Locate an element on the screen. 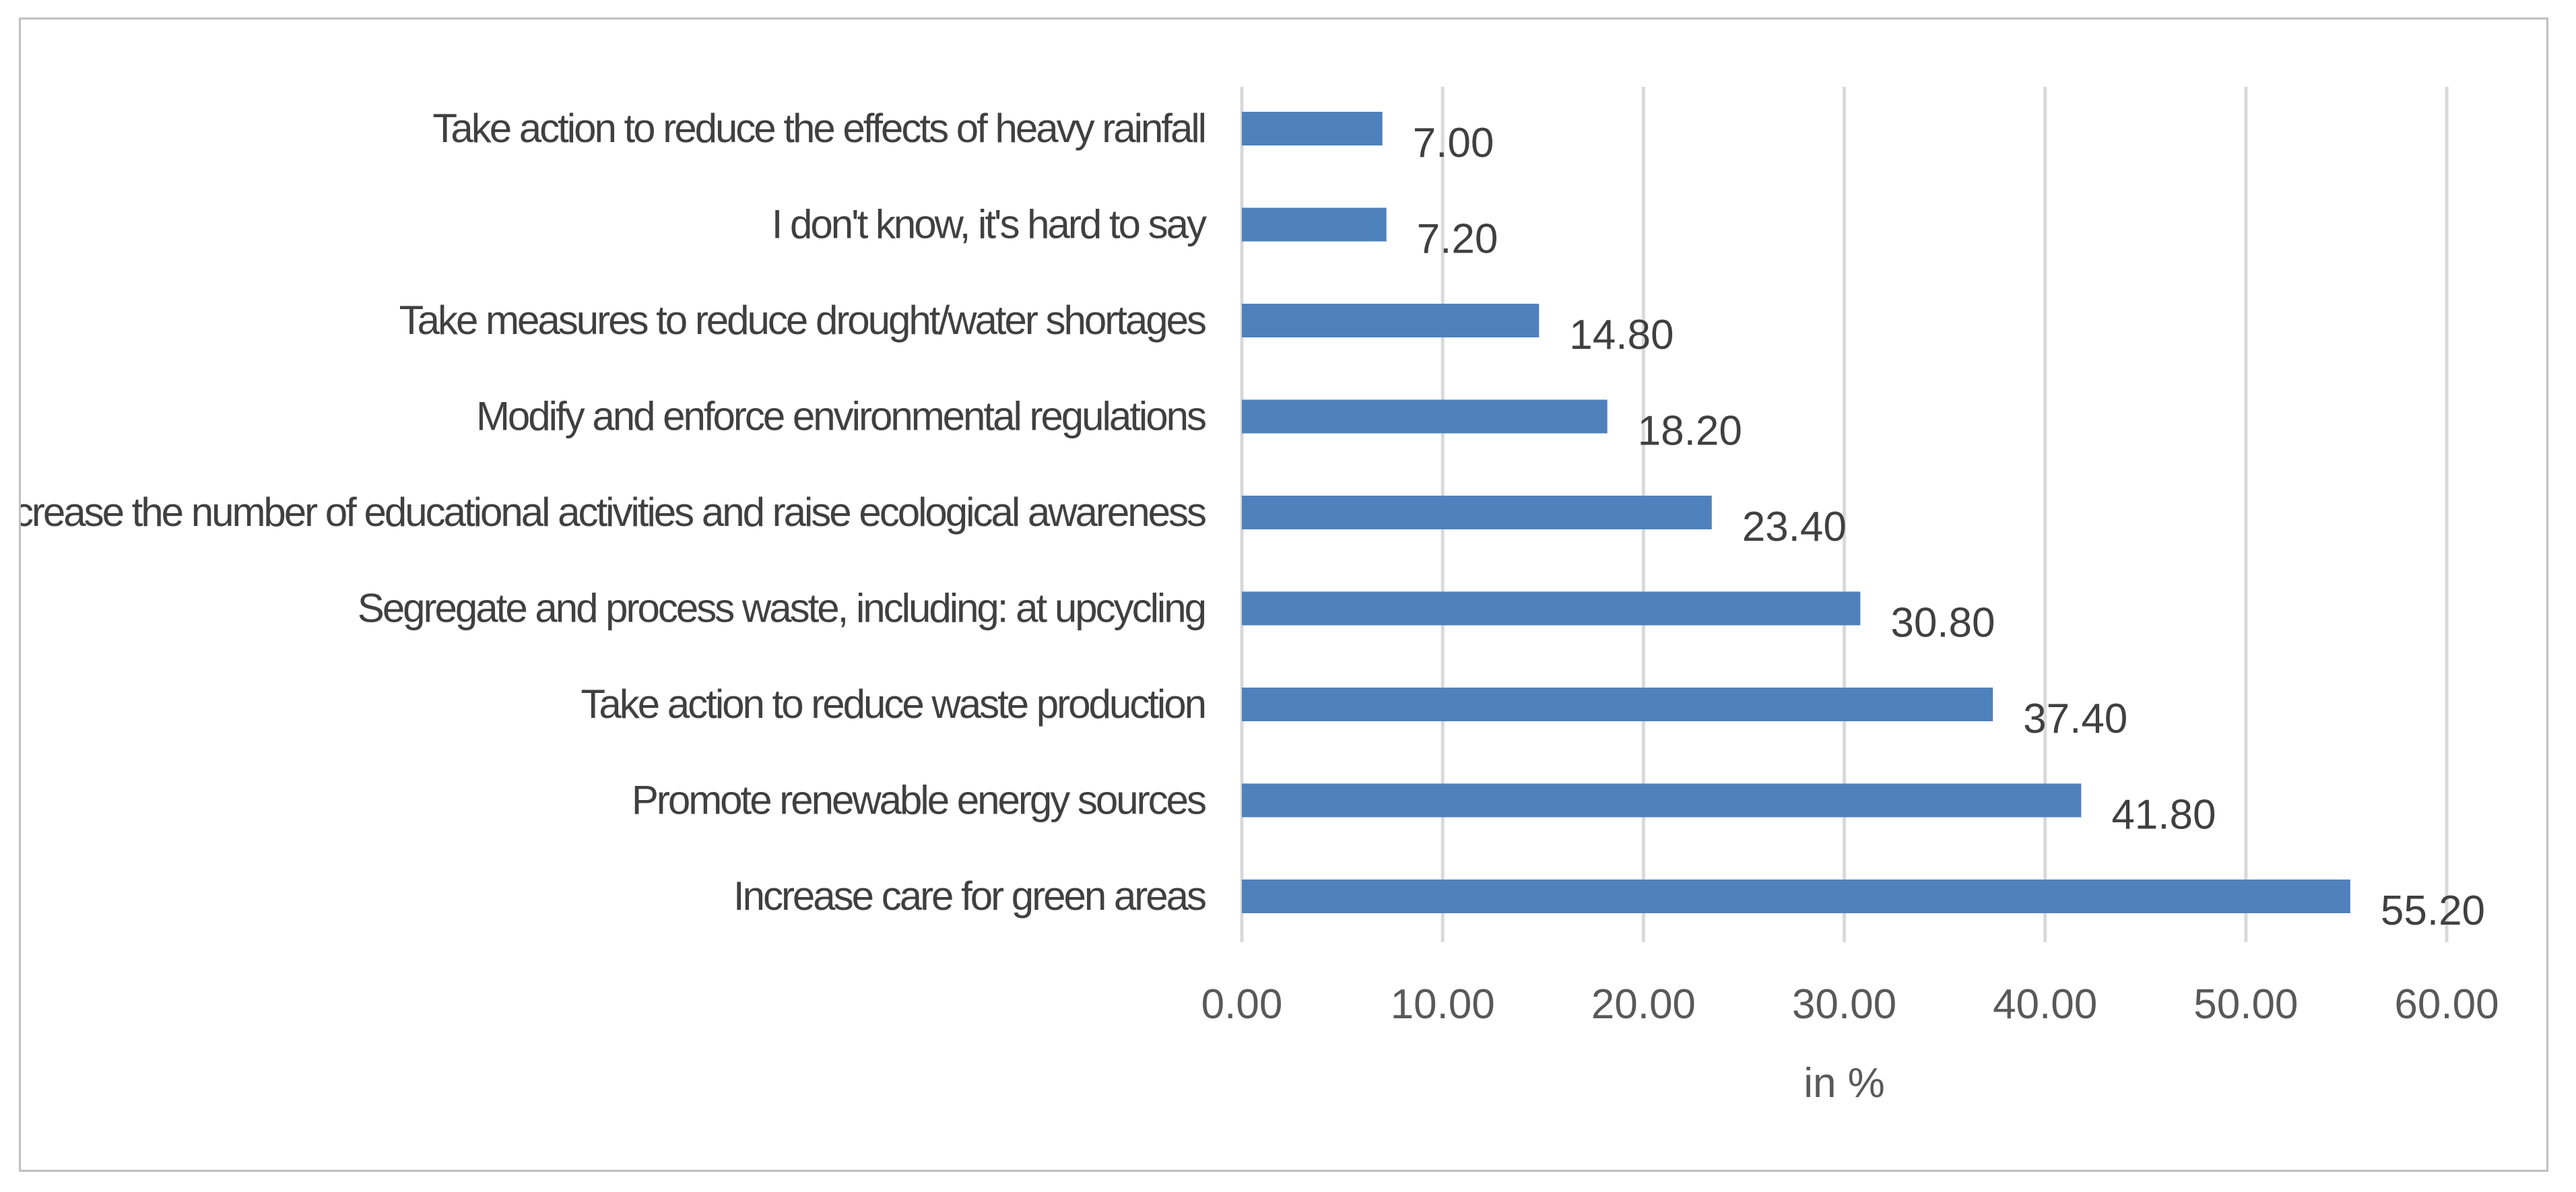  category-label: Take action to reduce waste production is located at coordinates (893, 704).